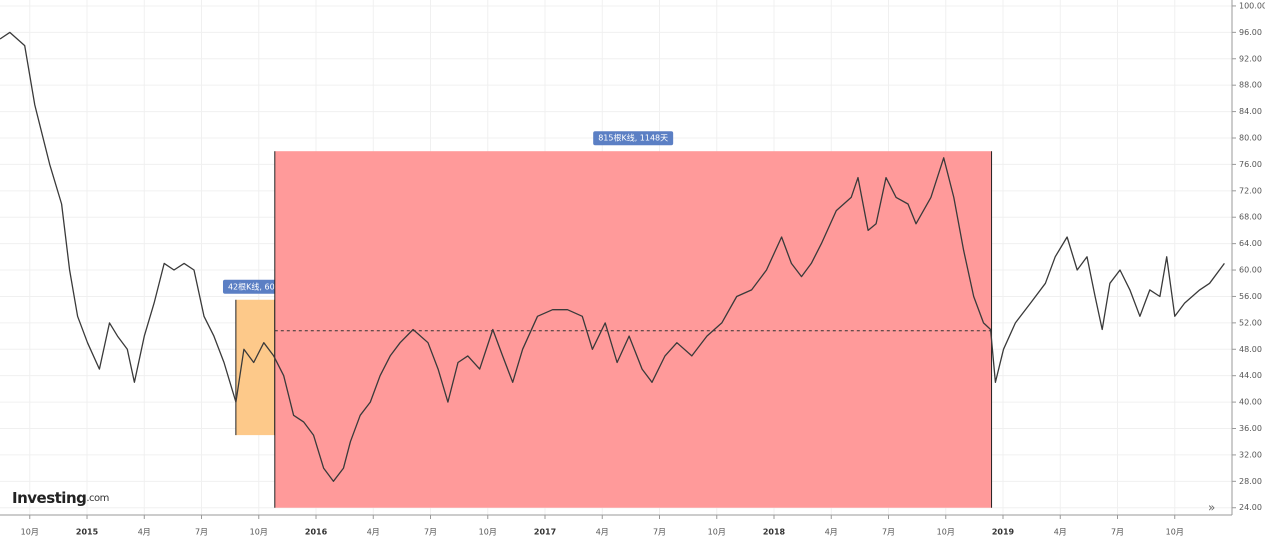 Image resolution: width=1265 pixels, height=540 pixels. I want to click on range-box, so click(255, 367).